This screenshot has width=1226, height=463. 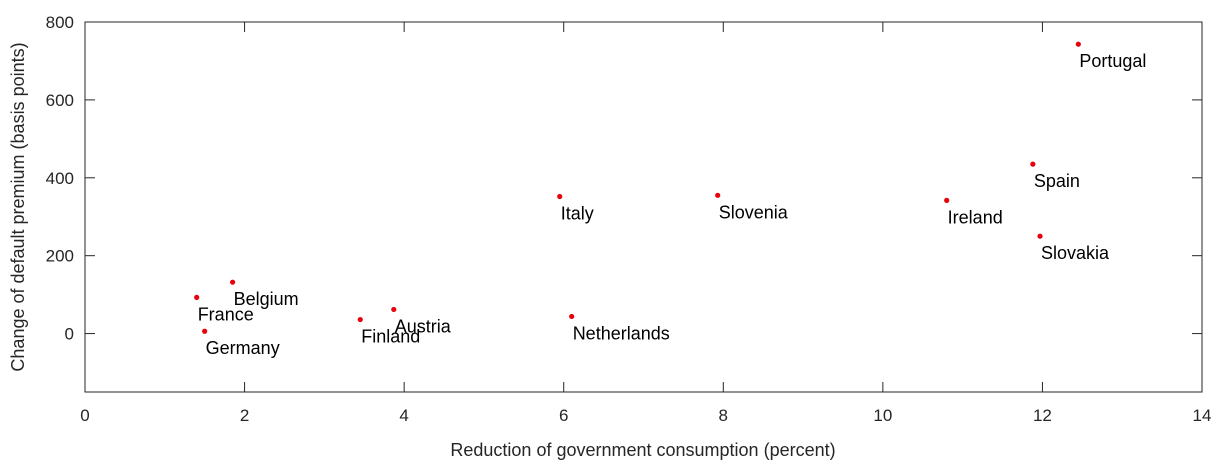 I want to click on y-tick-label: 200, so click(x=60, y=256).